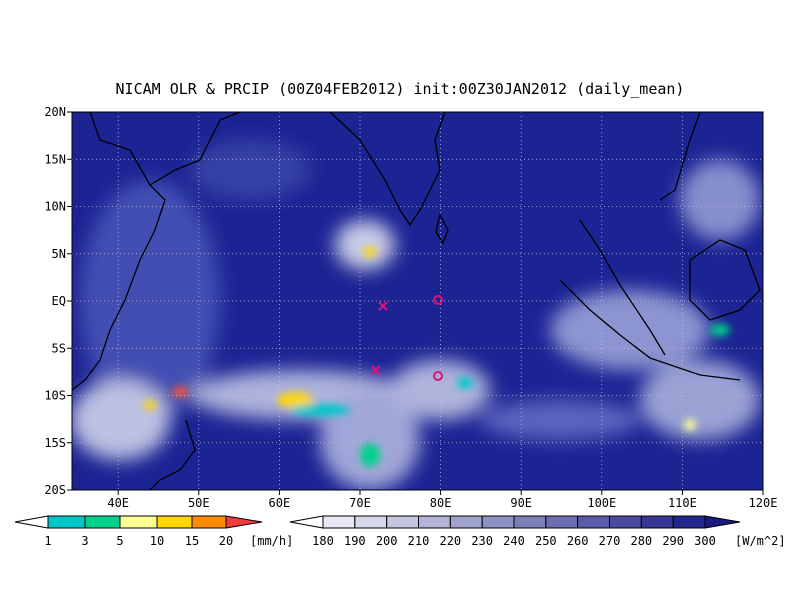 The height and width of the screenshot is (604, 800). I want to click on colorbar-label: 300, so click(705, 541).